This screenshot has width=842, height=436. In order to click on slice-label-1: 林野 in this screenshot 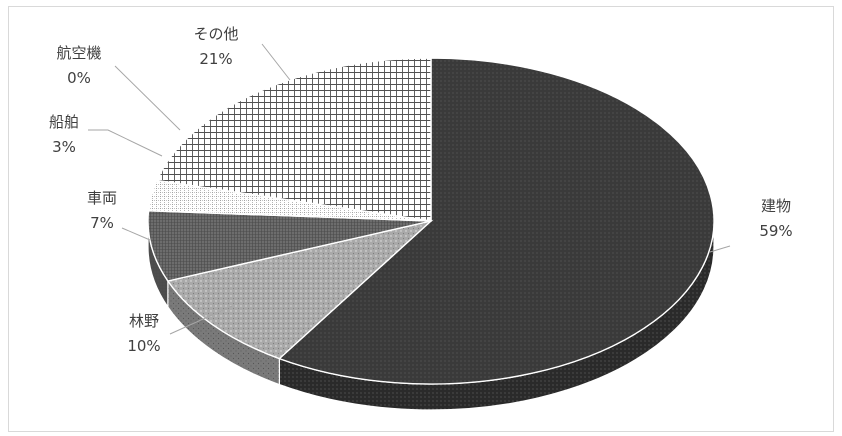, I will do `click(144, 321)`.